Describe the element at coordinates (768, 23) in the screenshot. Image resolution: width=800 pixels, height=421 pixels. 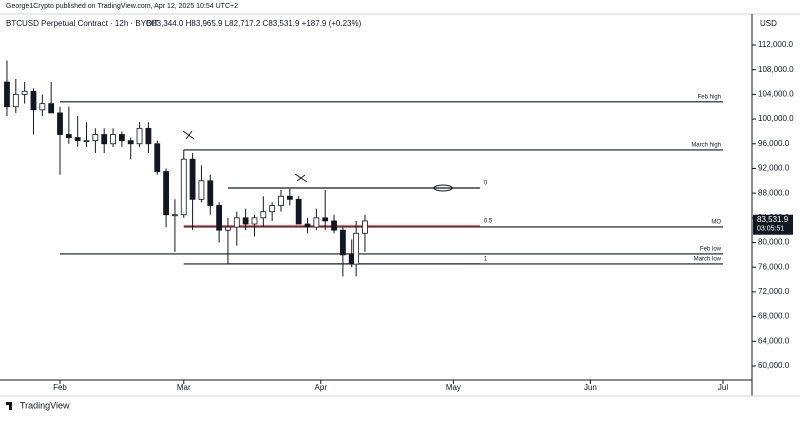
I see `currency: USD` at that location.